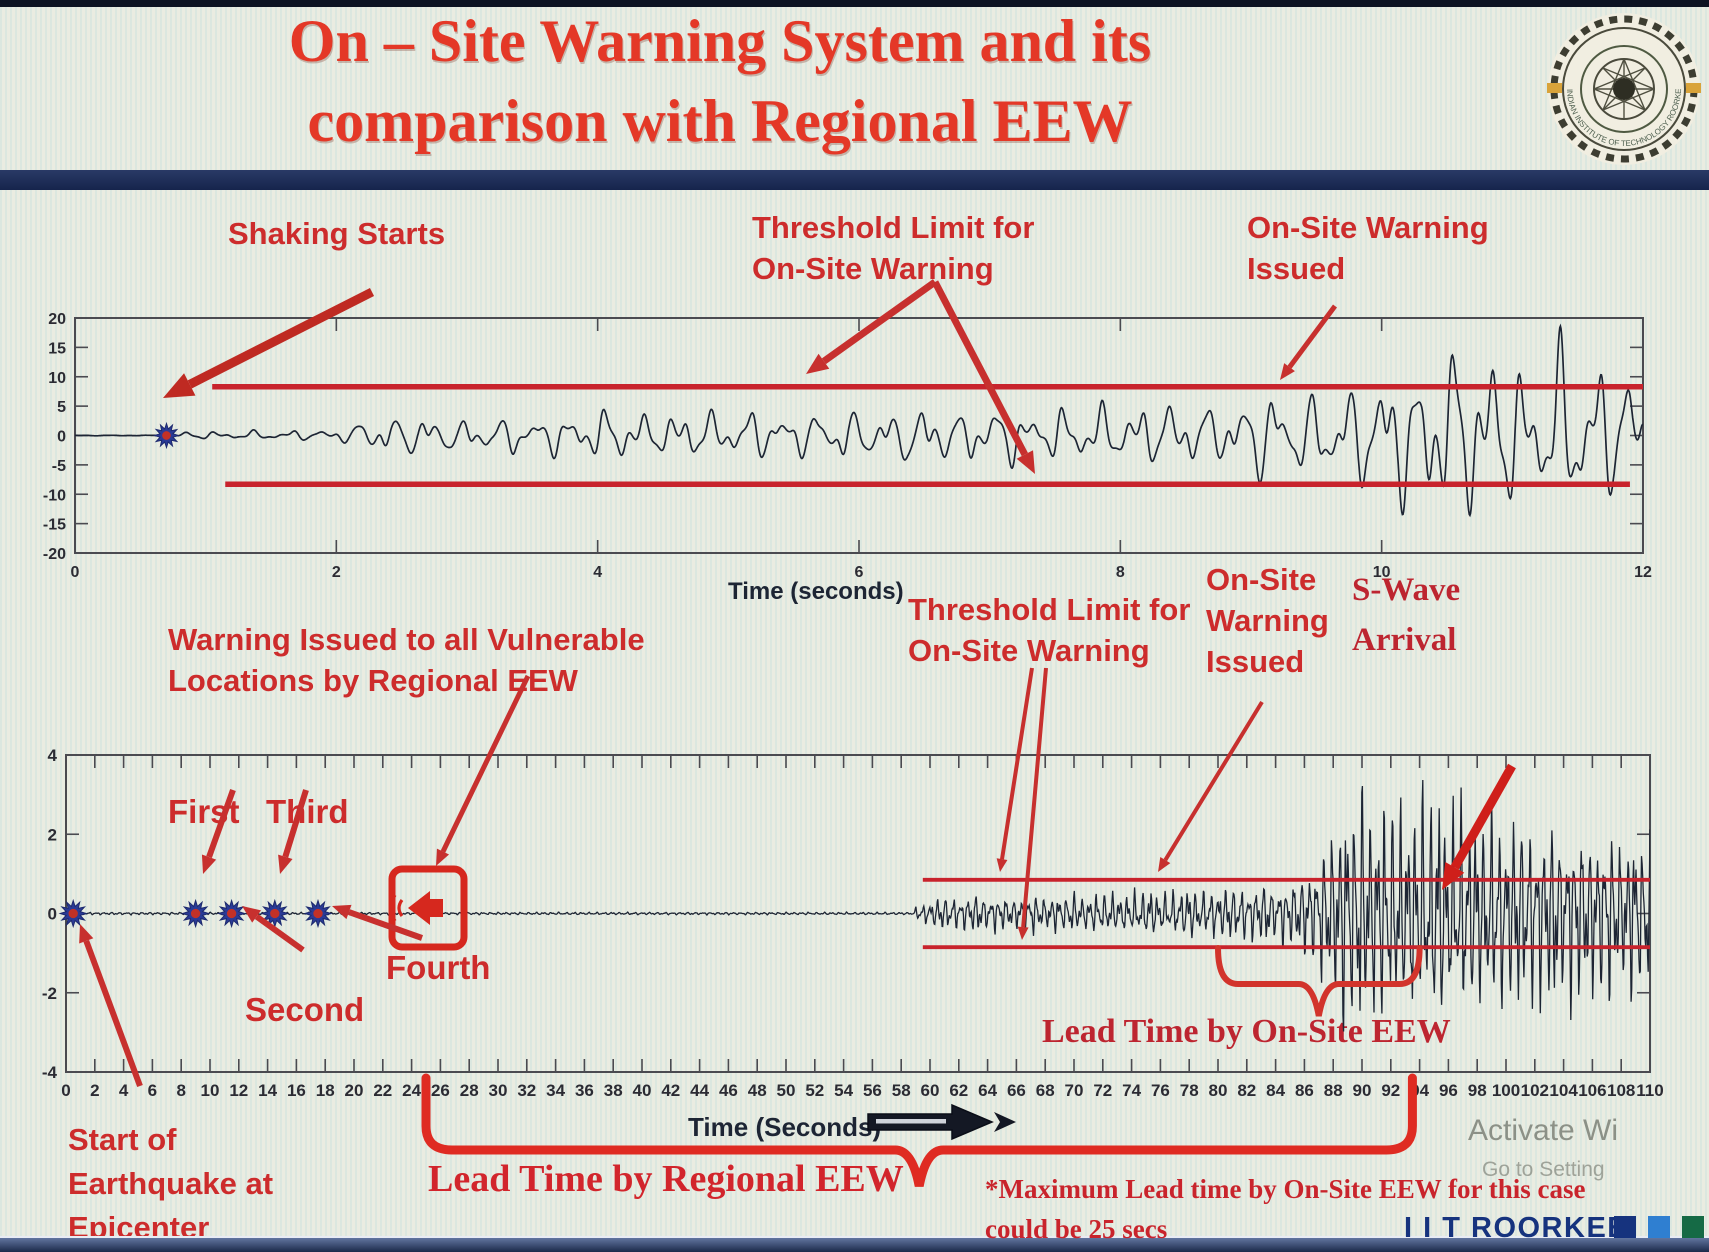 The image size is (1709, 1252). I want to click on swave-arrival-line2: Arrival, so click(1404, 639).